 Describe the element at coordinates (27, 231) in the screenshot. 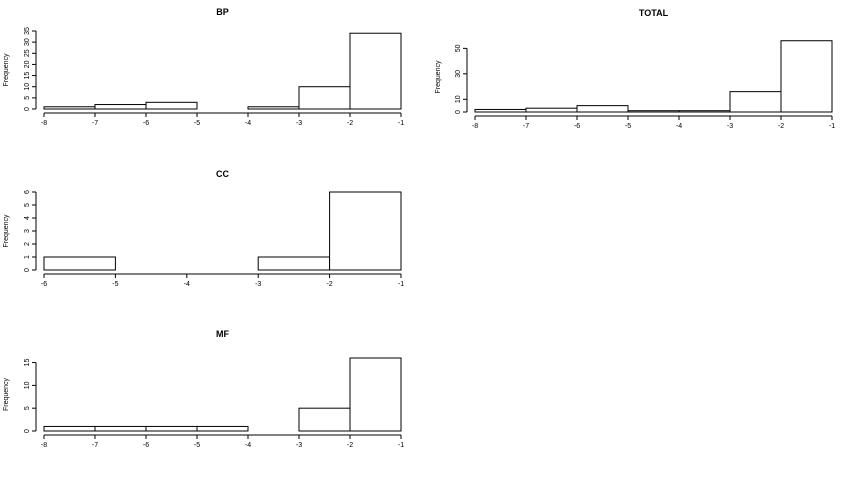

I see `y-tick-label: 3` at that location.